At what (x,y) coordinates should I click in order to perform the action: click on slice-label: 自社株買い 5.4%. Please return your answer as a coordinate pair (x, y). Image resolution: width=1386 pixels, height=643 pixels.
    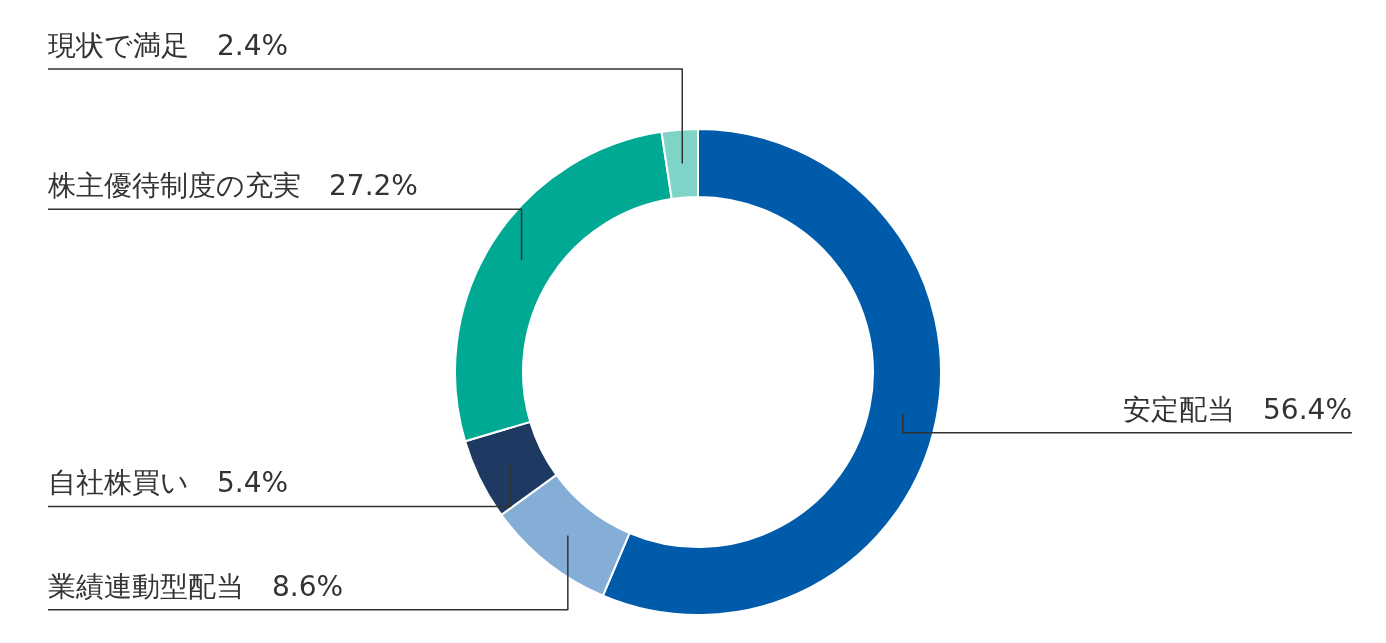
    Looking at the image, I should click on (168, 483).